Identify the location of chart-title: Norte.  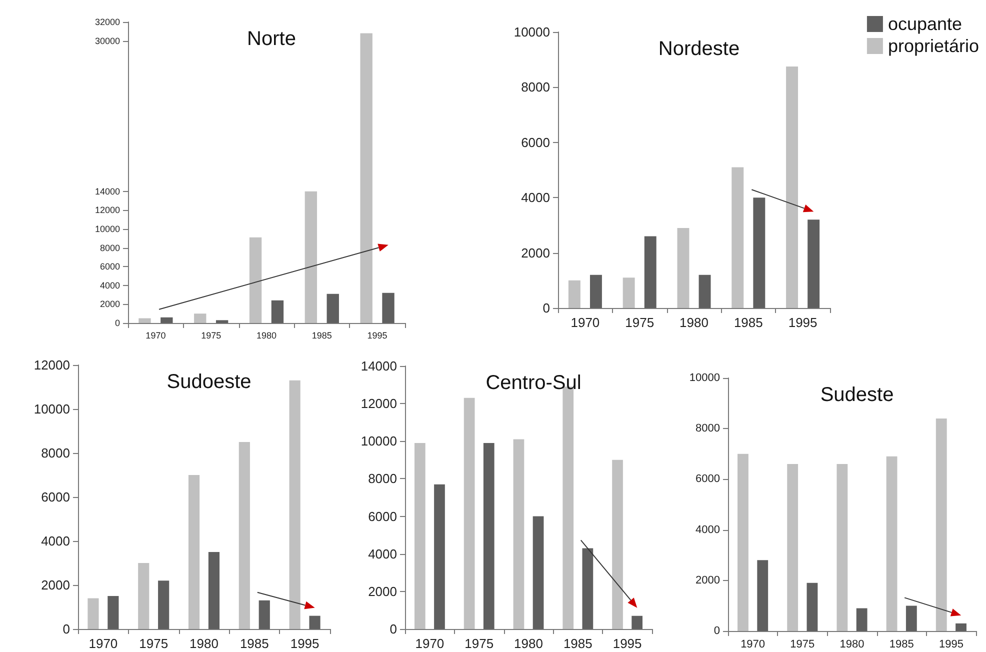
(271, 39).